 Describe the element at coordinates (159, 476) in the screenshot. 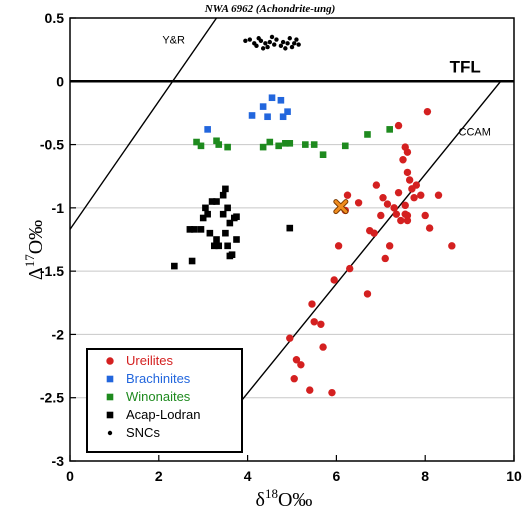

I see `x-tick-label: 2` at that location.